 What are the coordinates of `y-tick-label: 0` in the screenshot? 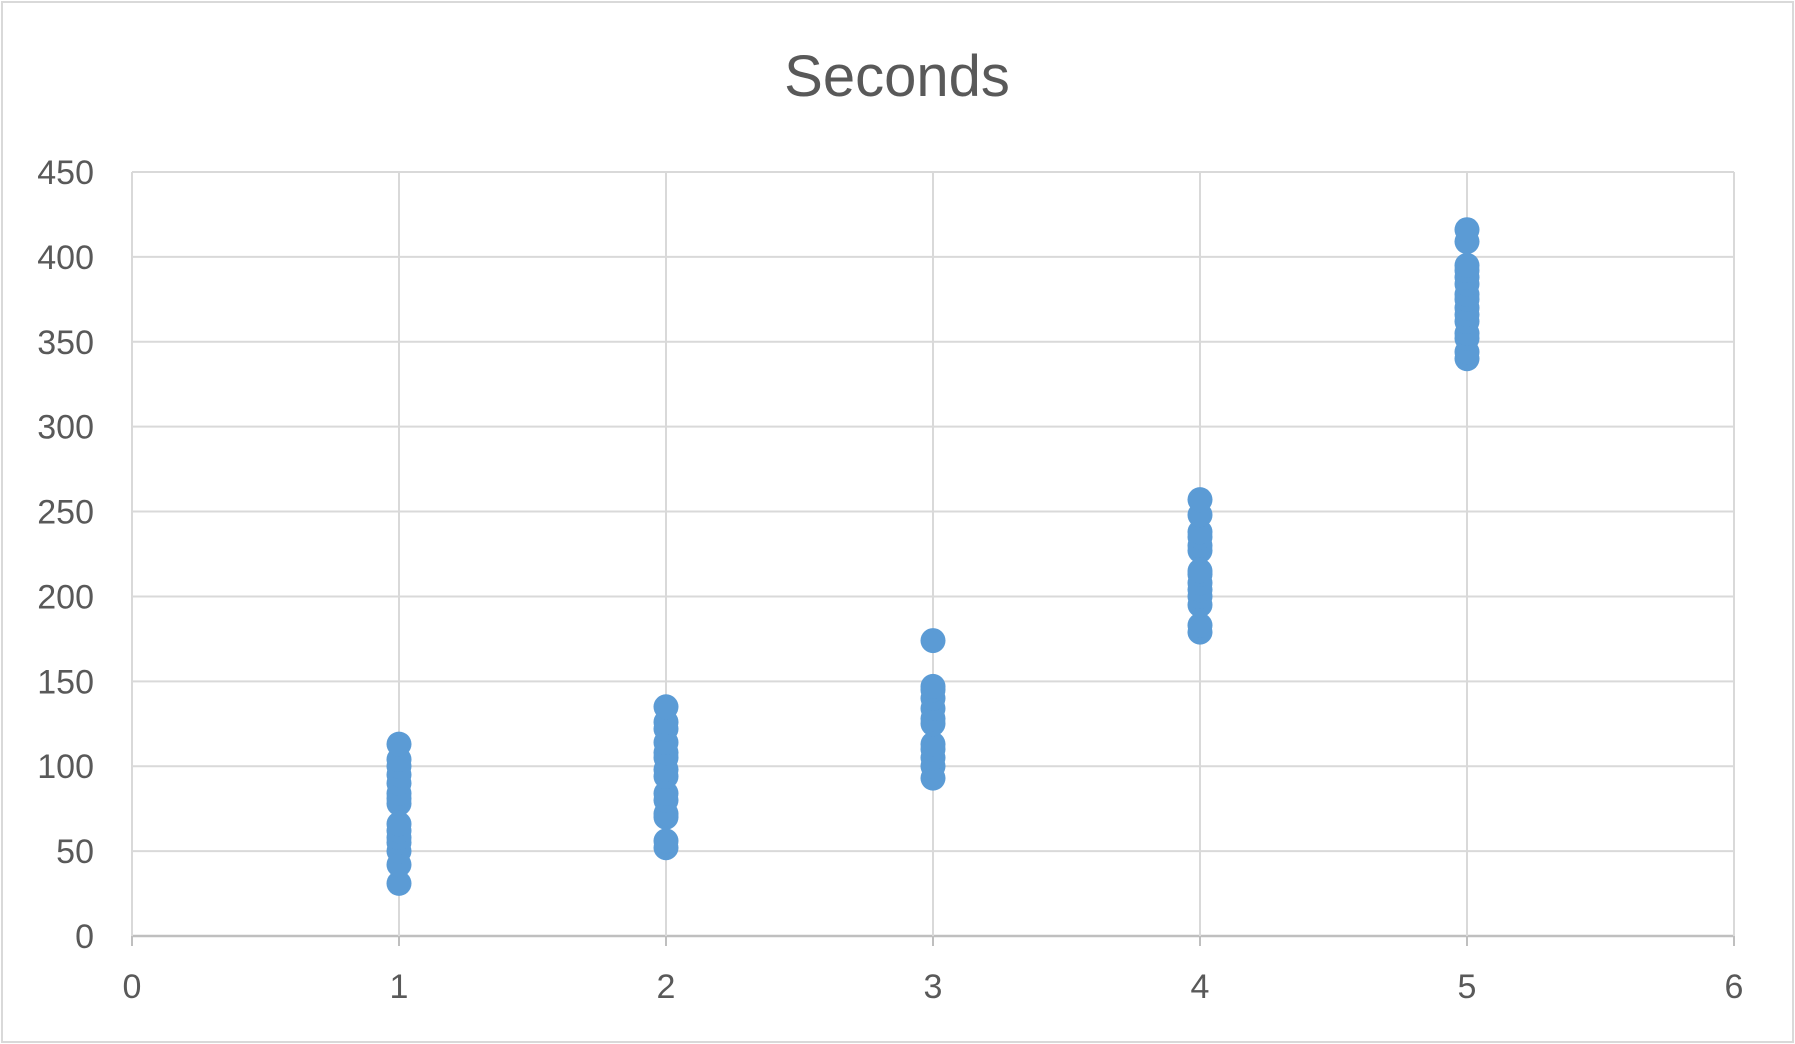 It's located at (84, 937).